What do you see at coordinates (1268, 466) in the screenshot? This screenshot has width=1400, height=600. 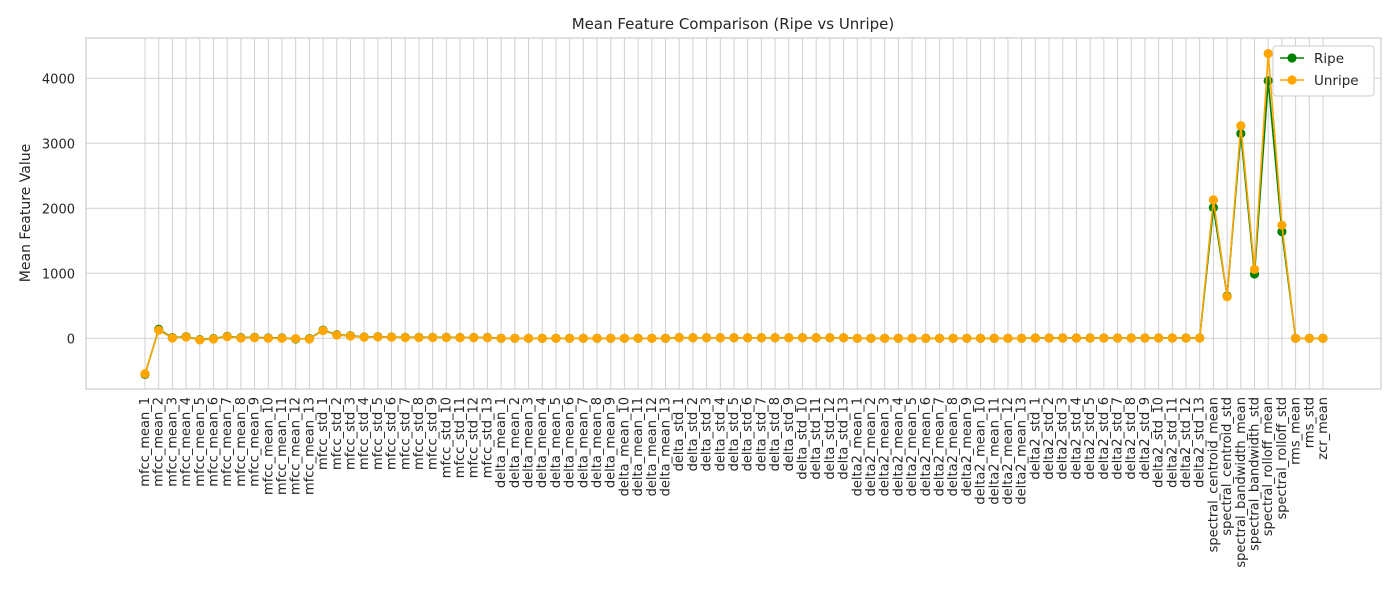 I see `x-tick-label: spectral_rolloff_mean` at bounding box center [1268, 466].